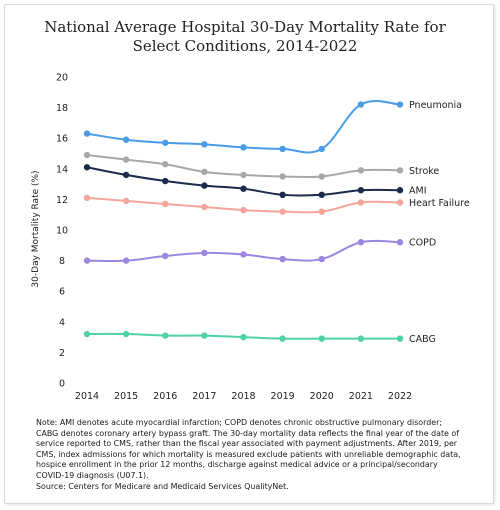  I want to click on series-line, so click(243, 250).